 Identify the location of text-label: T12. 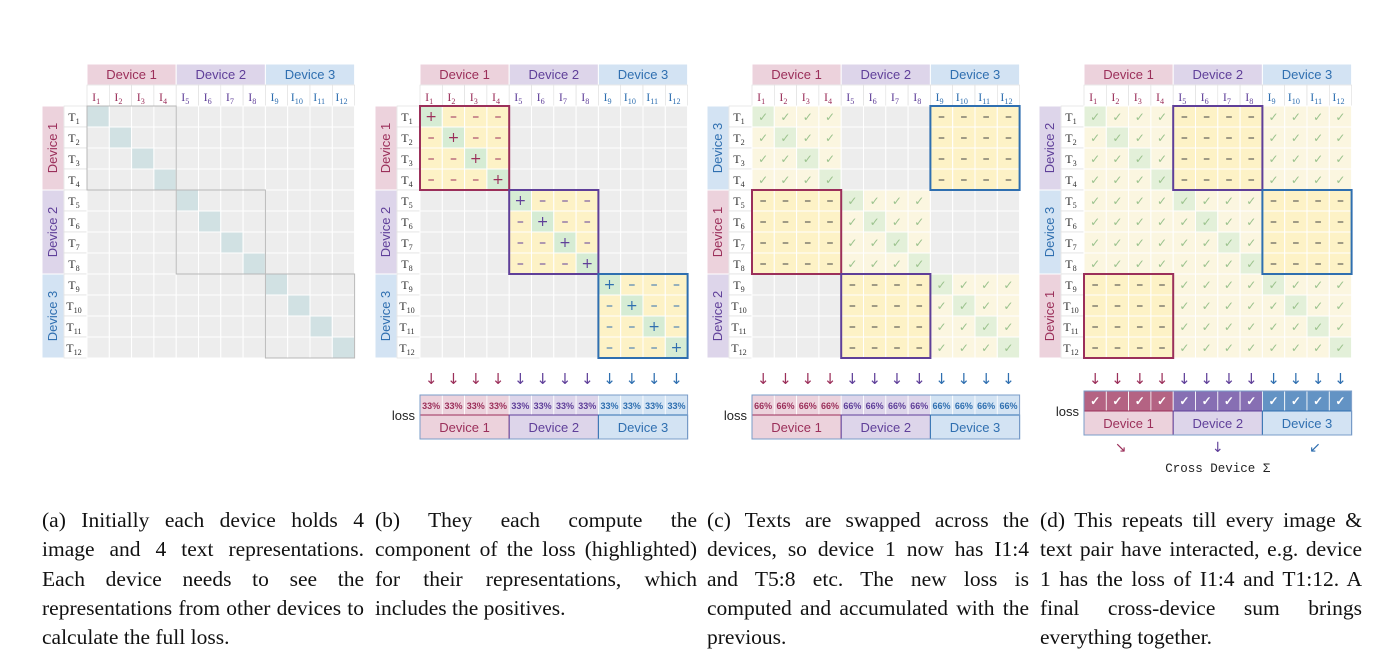
(739, 349).